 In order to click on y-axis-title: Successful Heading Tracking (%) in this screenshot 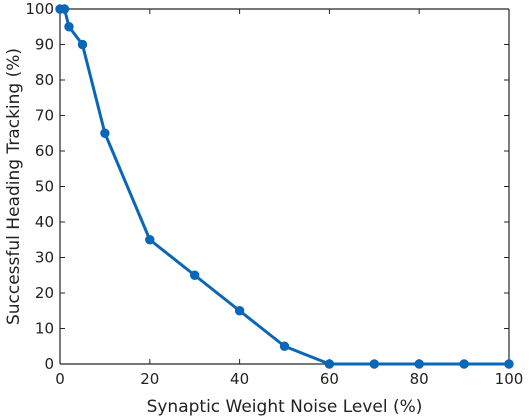, I will do `click(14, 186)`.